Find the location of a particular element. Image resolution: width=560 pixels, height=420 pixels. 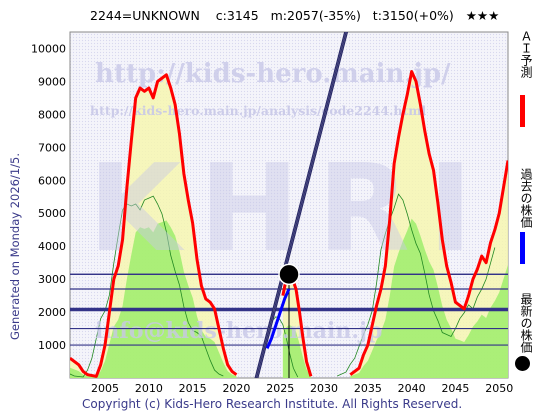

target-price: t:3150(+0%) is located at coordinates (413, 15).